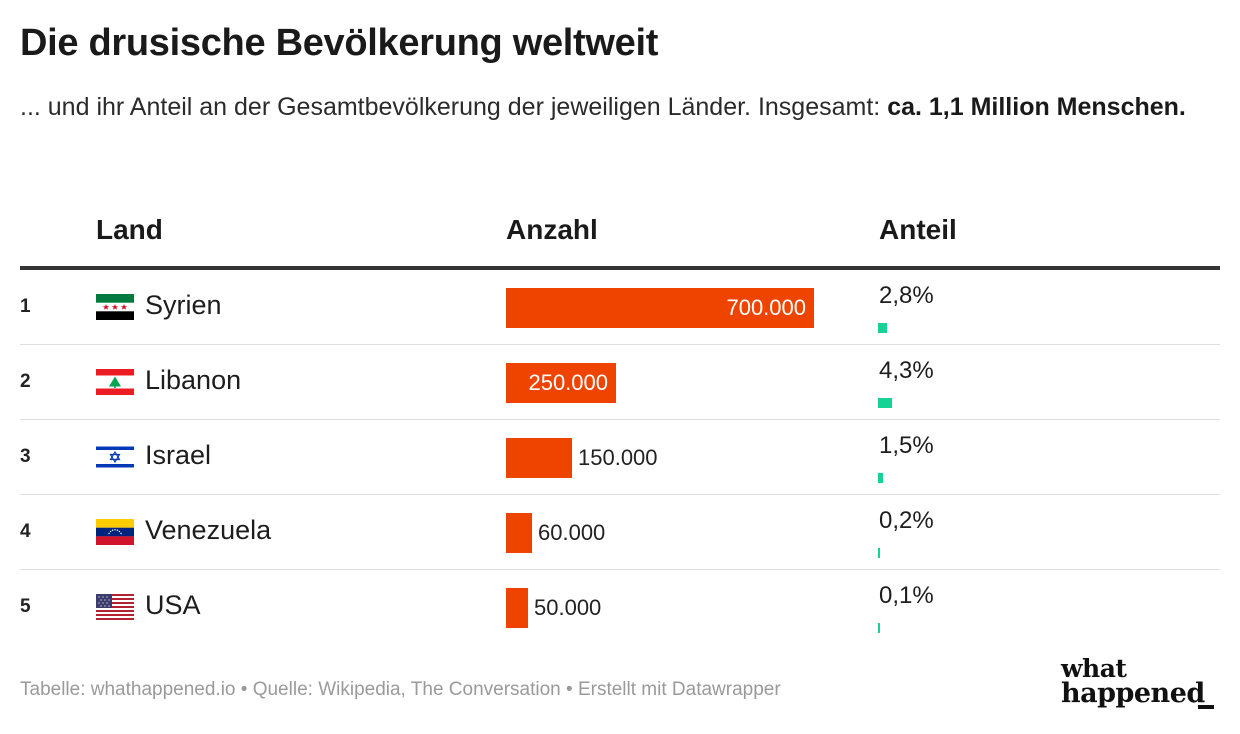  I want to click on country-name: USA, so click(173, 605).